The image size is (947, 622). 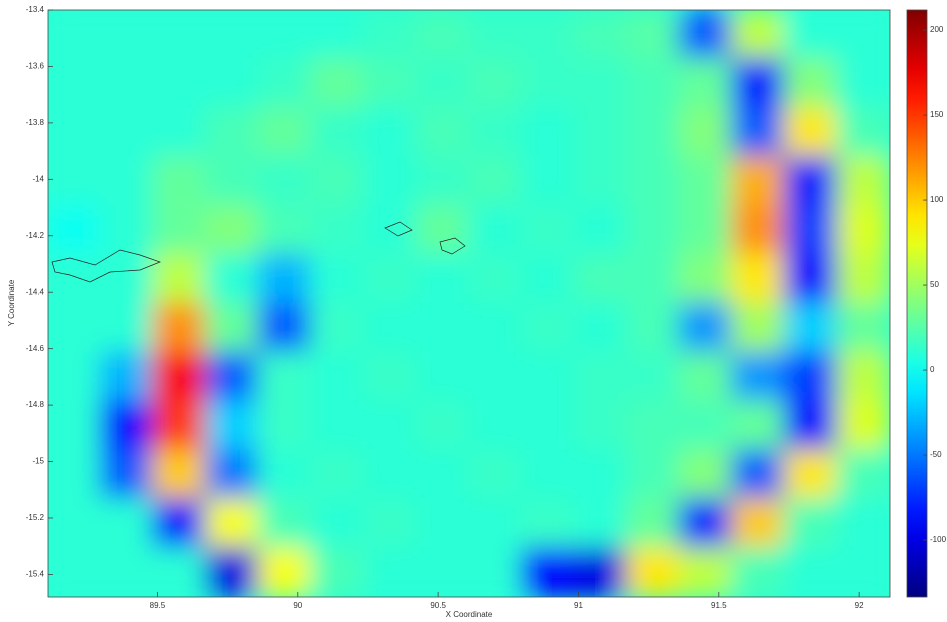 What do you see at coordinates (934, 284) in the screenshot?
I see `colorbar-tick-label: 50` at bounding box center [934, 284].